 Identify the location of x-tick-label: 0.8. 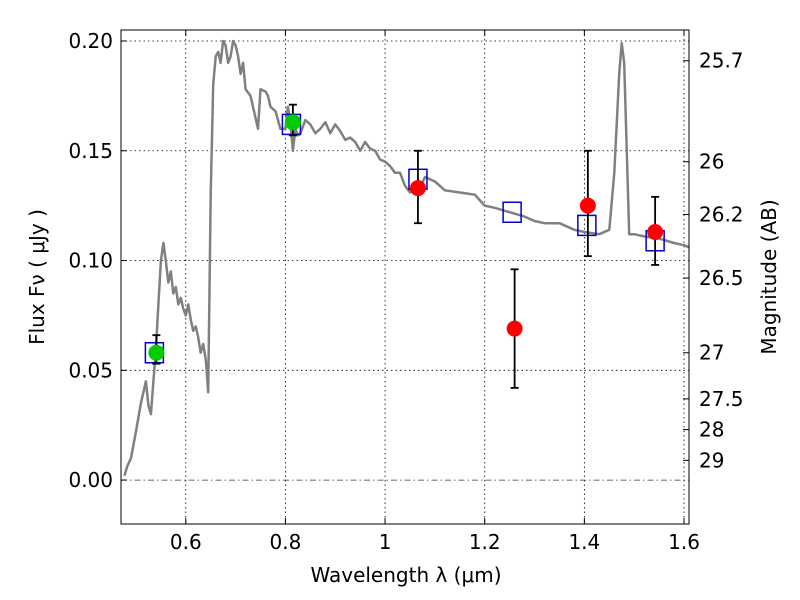
(286, 542).